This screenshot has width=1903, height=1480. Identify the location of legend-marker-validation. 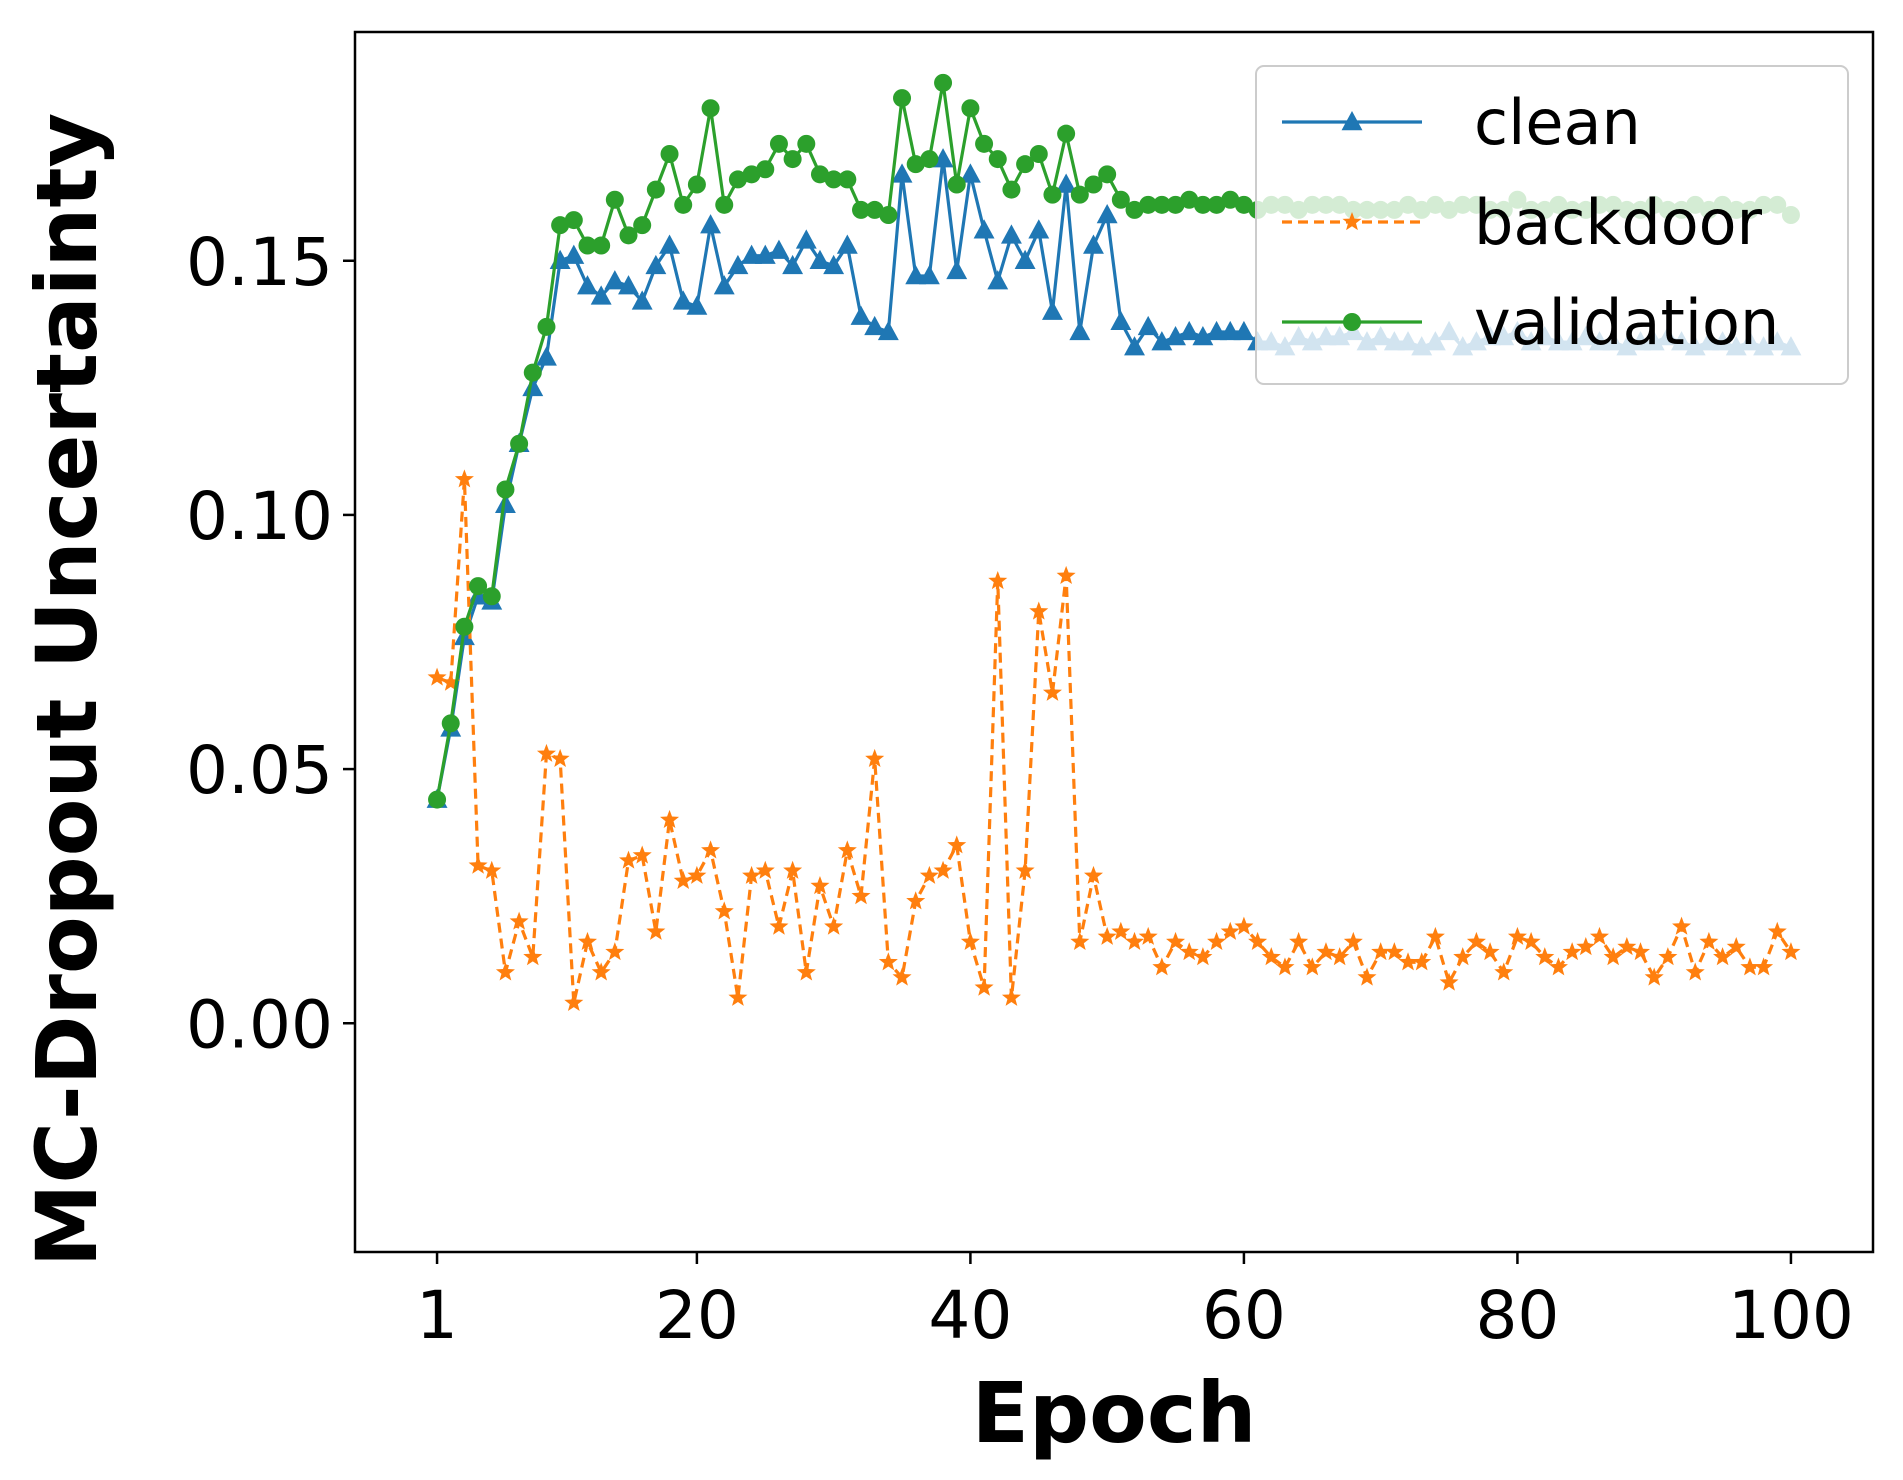
(1352, 322).